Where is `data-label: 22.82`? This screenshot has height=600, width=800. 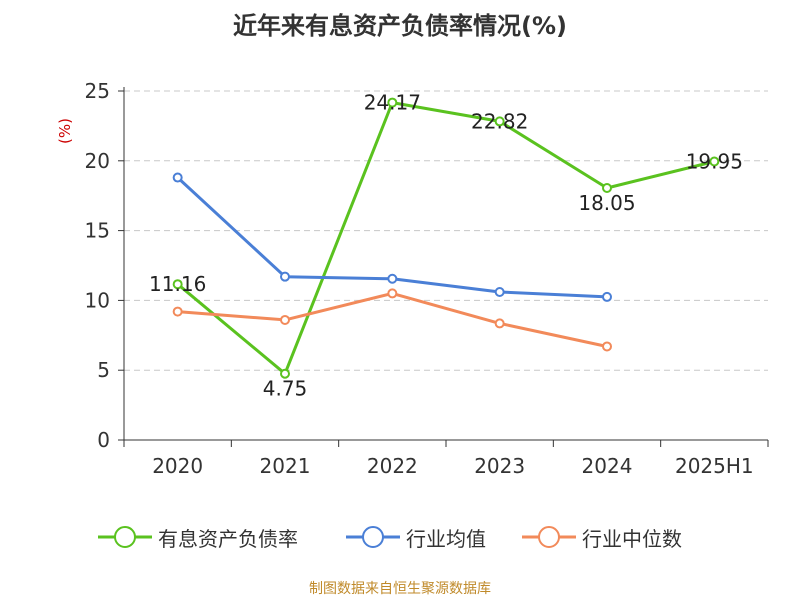 data-label: 22.82 is located at coordinates (499, 121).